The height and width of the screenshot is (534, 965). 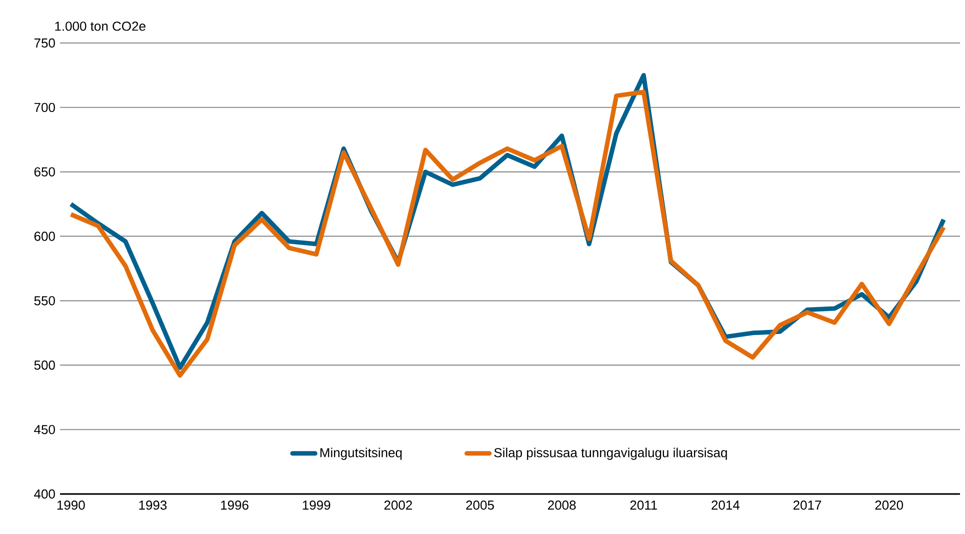 I want to click on legend-label: Silap pissusaa tunngavigalugu iluarsisaq, so click(x=610, y=454).